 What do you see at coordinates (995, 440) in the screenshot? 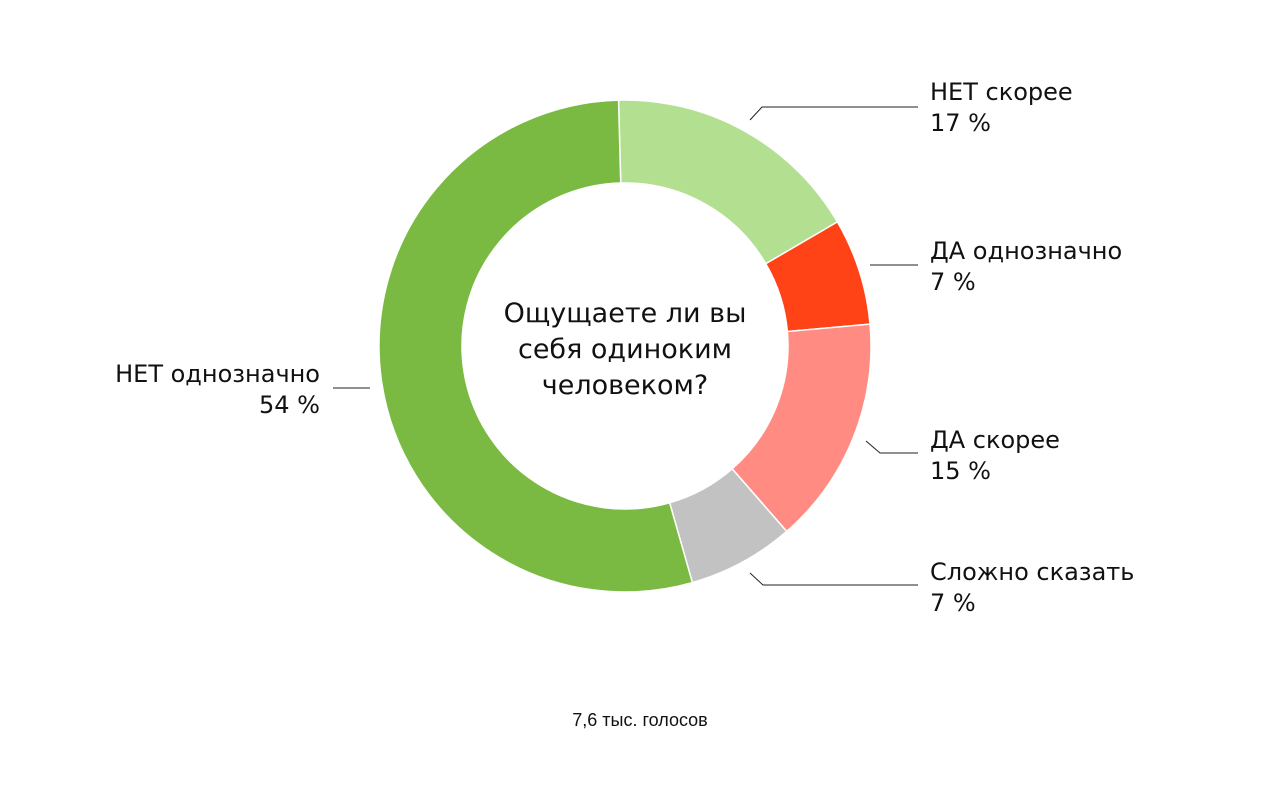
I see `slice-label-3: ДА скорее` at bounding box center [995, 440].